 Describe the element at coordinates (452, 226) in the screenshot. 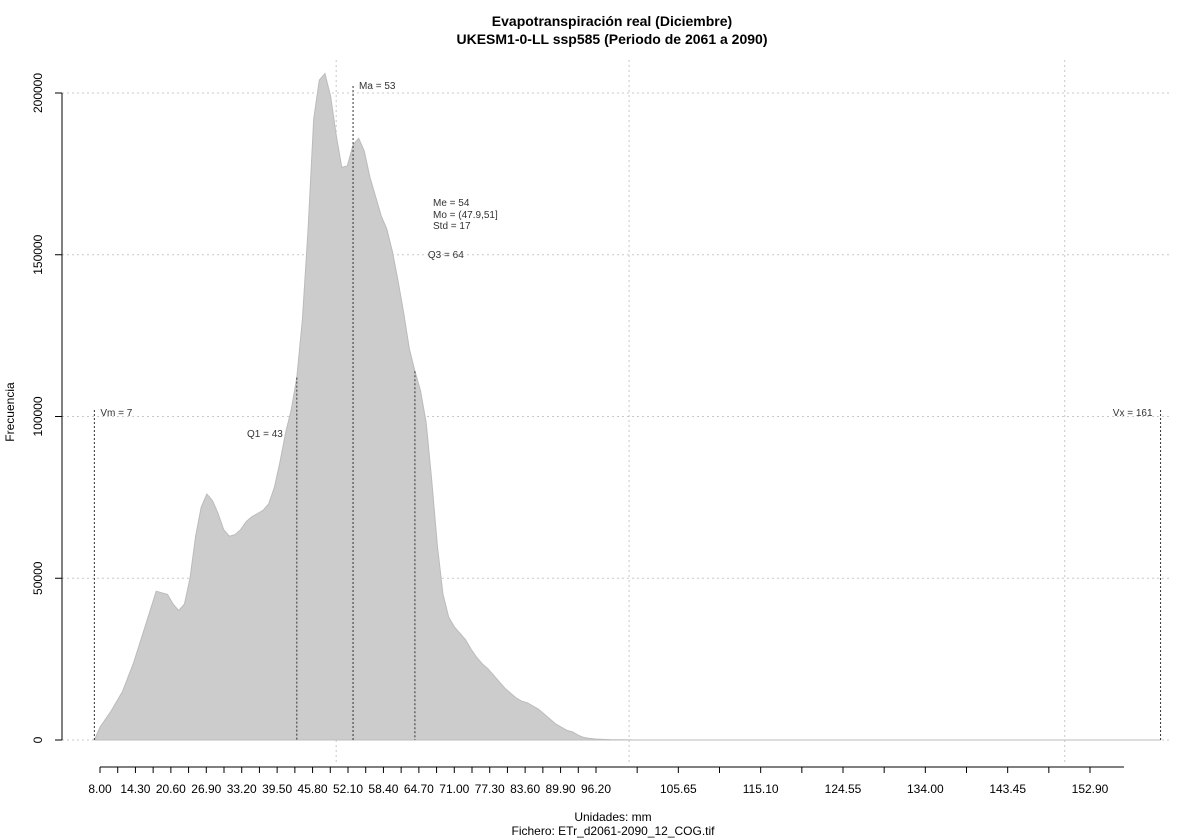

I see `std-label: Std = 17` at that location.